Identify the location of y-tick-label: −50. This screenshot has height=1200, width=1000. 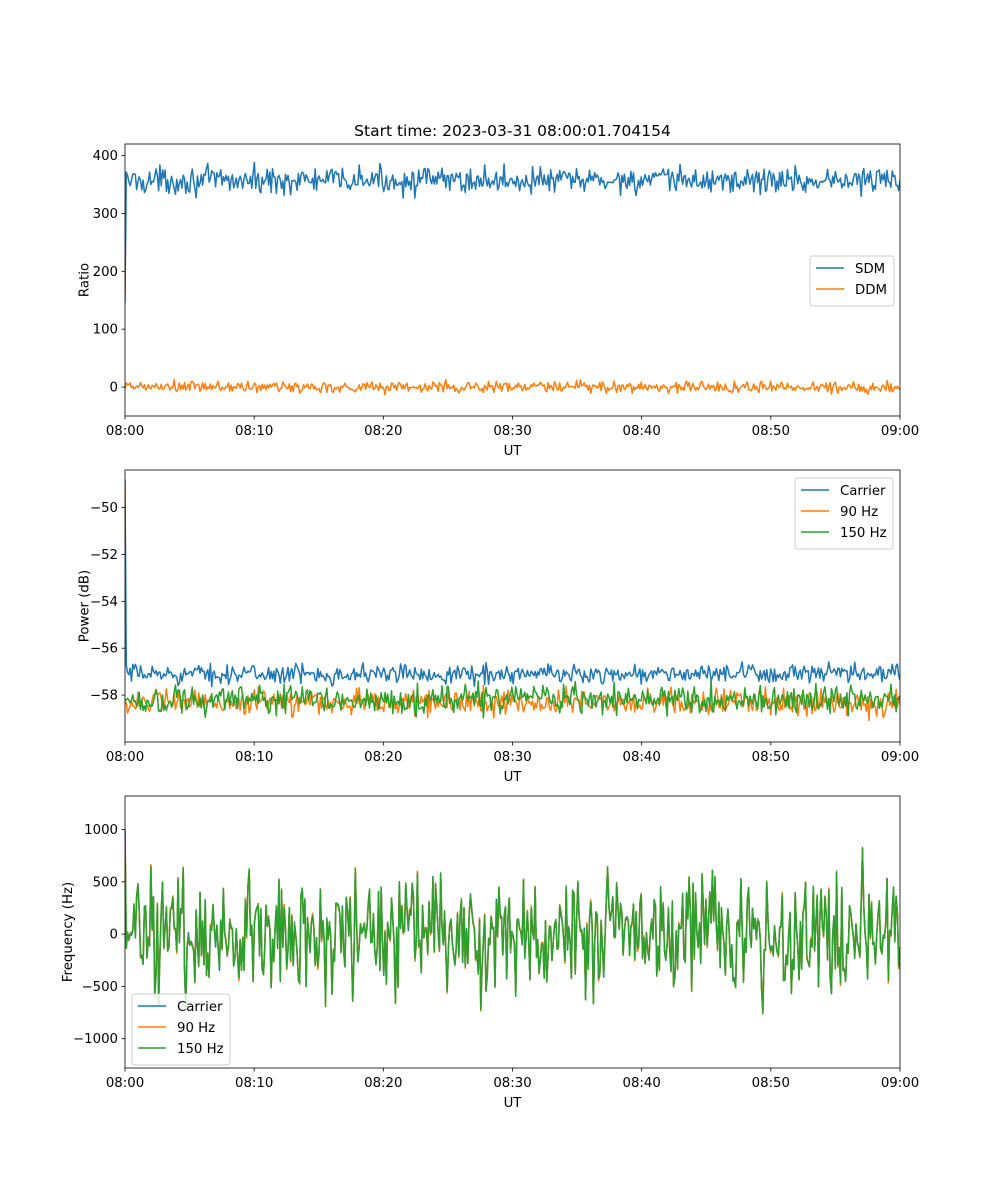
(104, 508).